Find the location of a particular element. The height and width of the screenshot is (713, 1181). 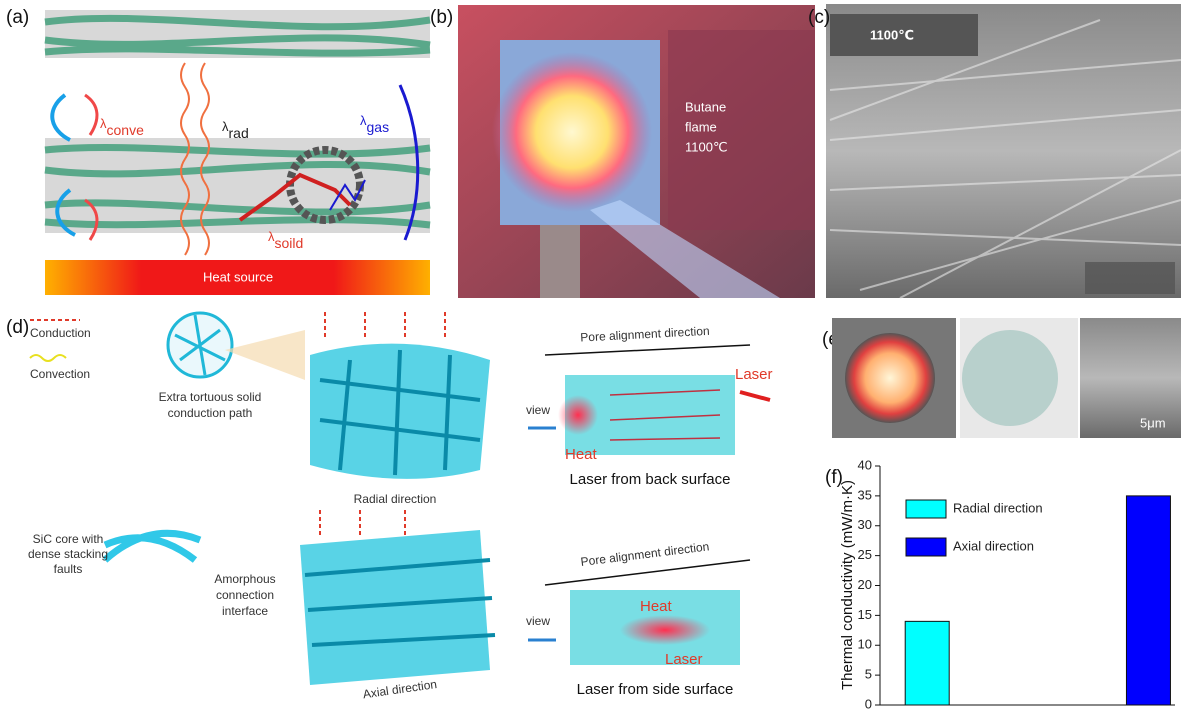

annotation: Radial direction is located at coordinates (395, 499).